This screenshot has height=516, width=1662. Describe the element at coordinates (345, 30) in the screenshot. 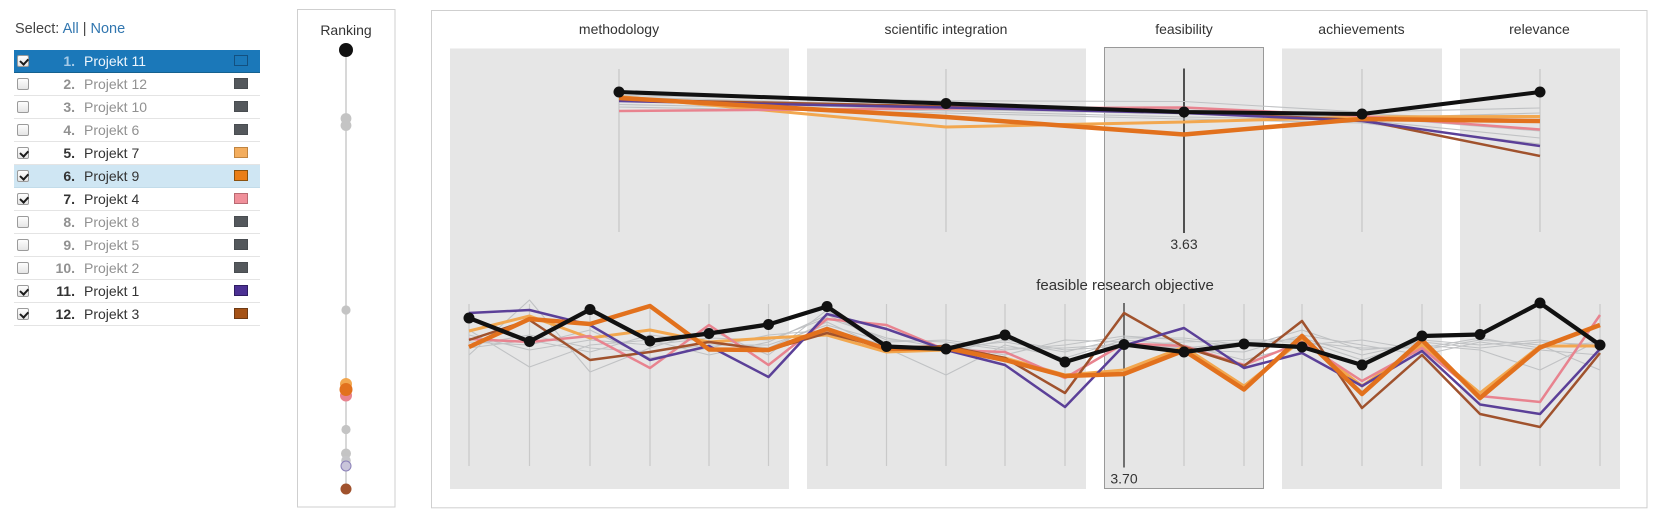

I see `svg-text: Ranking` at that location.